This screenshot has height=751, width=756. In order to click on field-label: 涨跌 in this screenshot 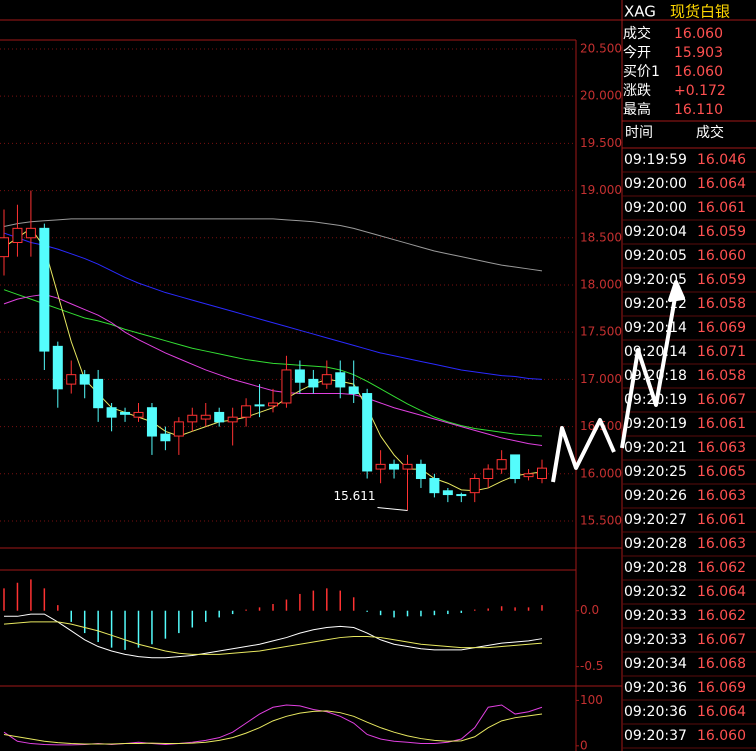, I will do `click(637, 91)`.